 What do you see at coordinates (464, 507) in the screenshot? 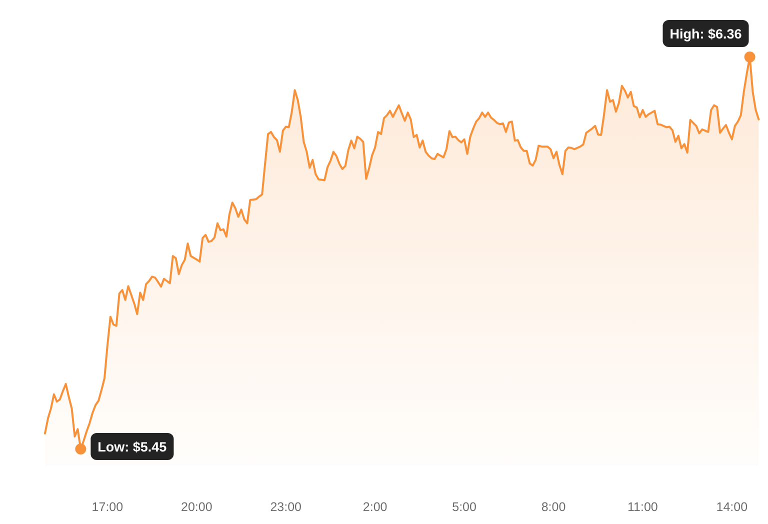
I see `x-tick-label: 5:00` at bounding box center [464, 507].